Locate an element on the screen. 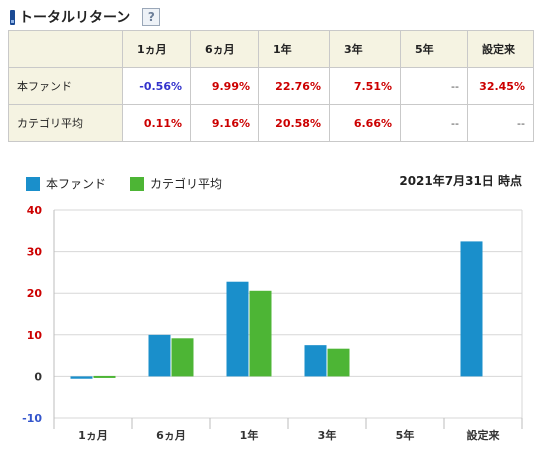 The image size is (542, 449). x-tick-label: 1ヵ月 is located at coordinates (93, 435).